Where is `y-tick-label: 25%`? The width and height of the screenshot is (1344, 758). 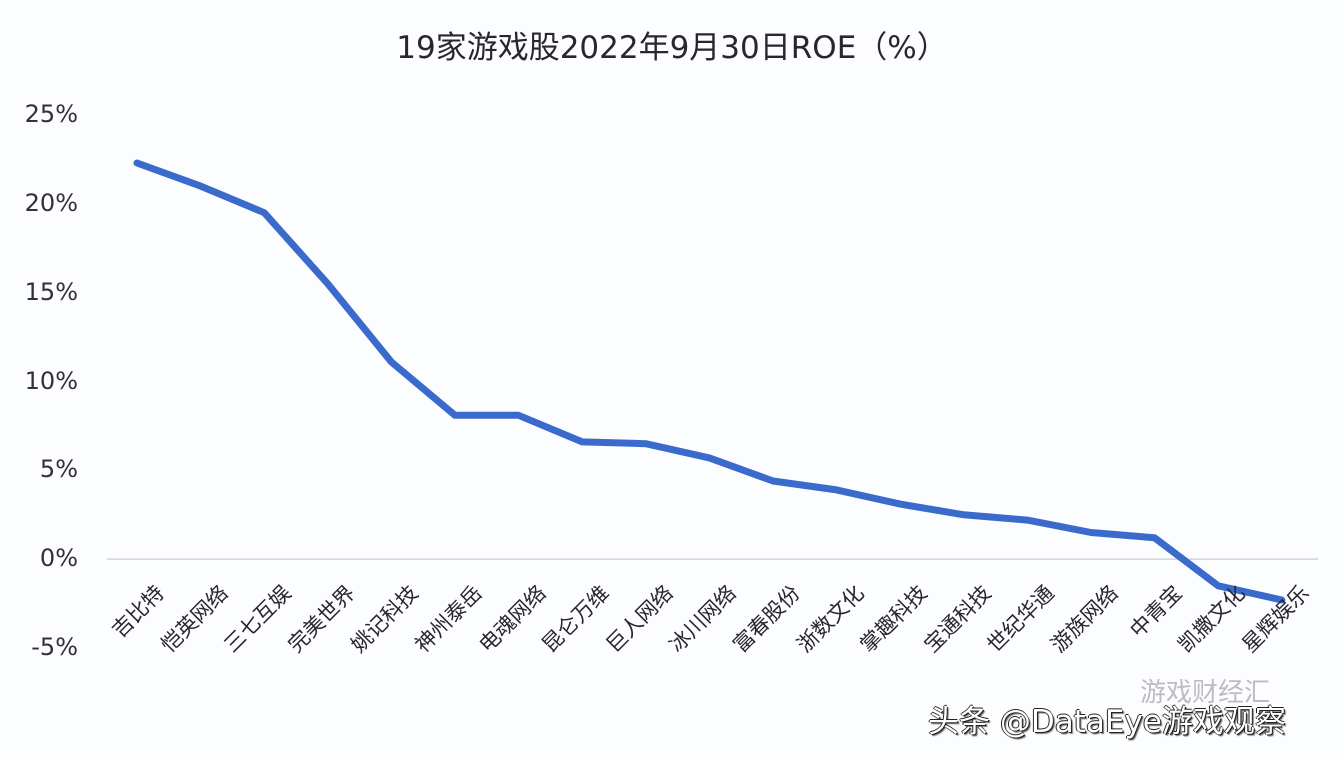 y-tick-label: 25% is located at coordinates (51, 114).